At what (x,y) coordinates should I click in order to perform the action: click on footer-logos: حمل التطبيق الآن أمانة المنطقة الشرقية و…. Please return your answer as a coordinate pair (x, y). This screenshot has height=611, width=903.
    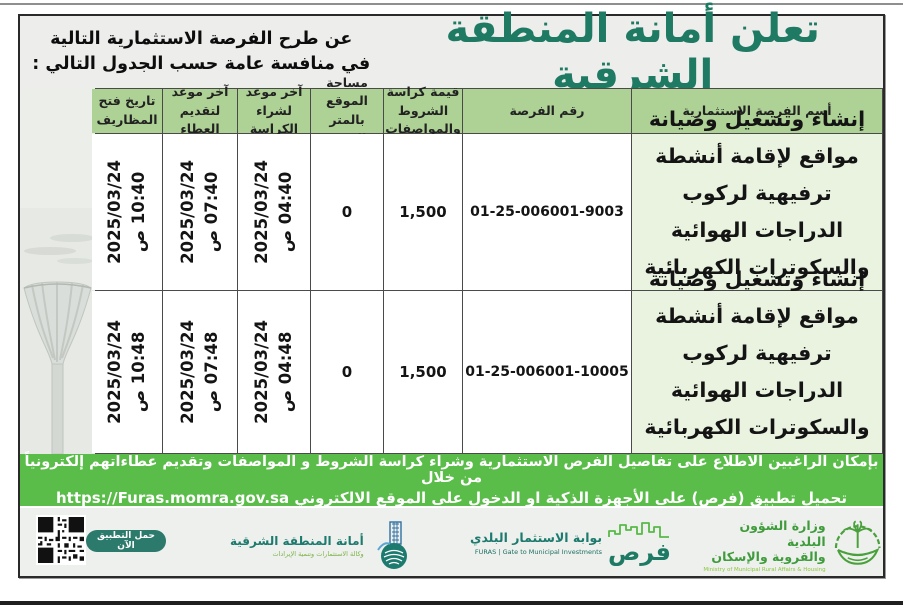
    Looking at the image, I should click on (451, 541).